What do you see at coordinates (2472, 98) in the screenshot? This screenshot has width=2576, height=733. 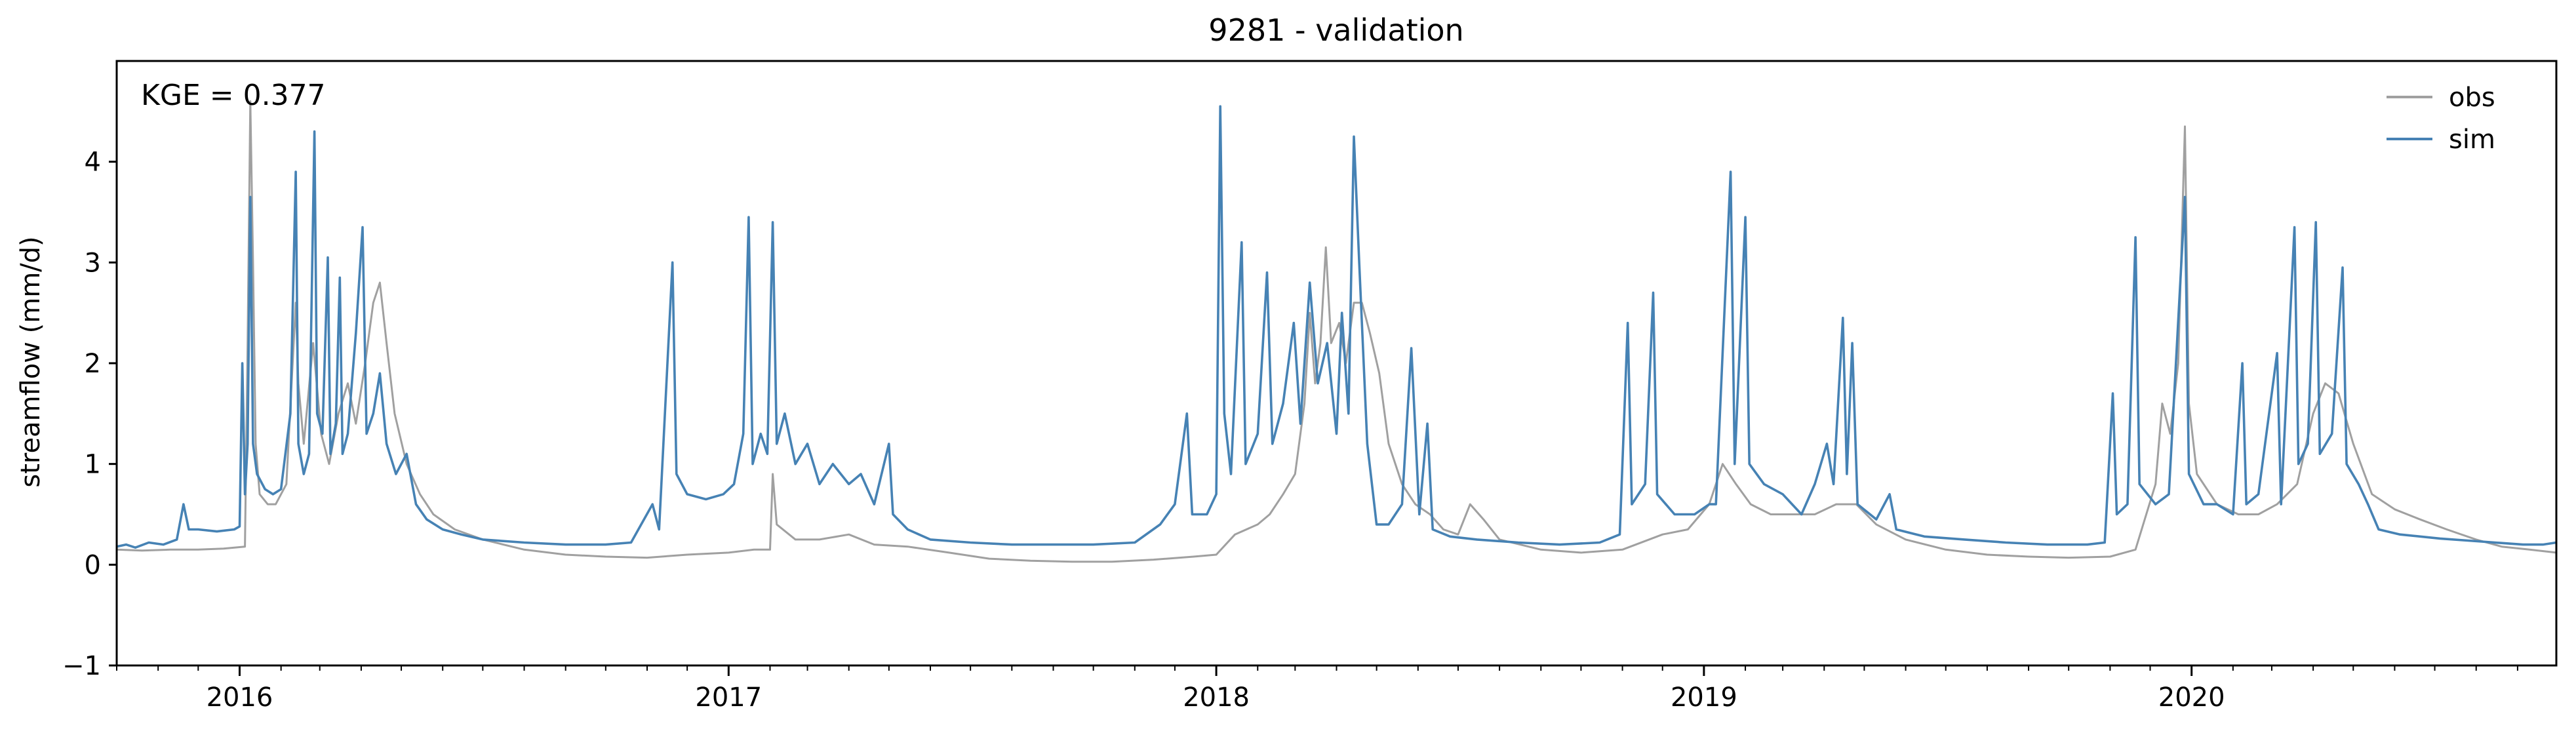 I see `legend-obs-label: obs` at bounding box center [2472, 98].